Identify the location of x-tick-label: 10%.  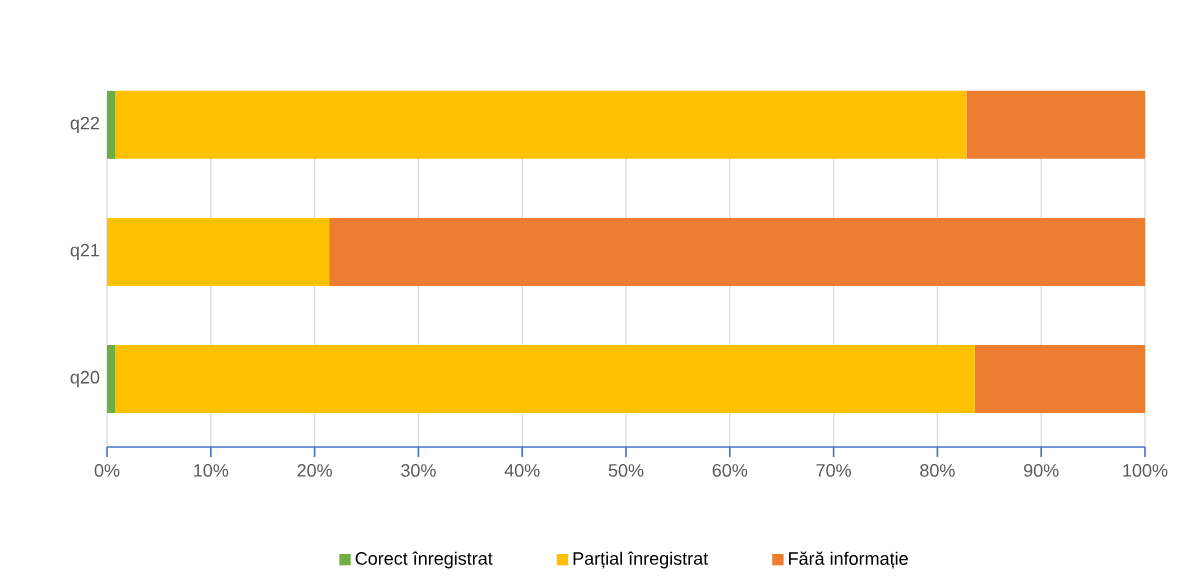
(211, 470).